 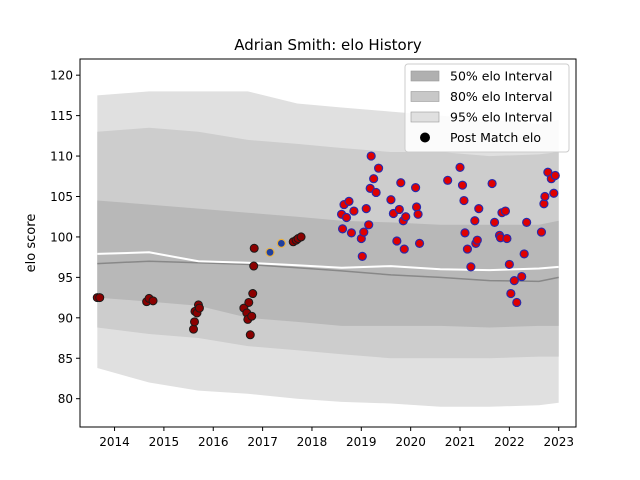 What do you see at coordinates (509, 442) in the screenshot?
I see `x-tick-label: 2022` at bounding box center [509, 442].